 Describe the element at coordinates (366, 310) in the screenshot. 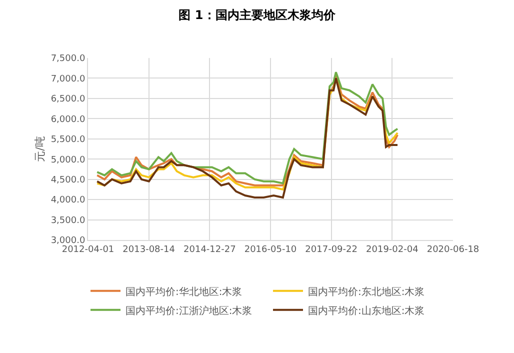

I see `legend-label: 国内平均价:山东地区:木浆` at that location.